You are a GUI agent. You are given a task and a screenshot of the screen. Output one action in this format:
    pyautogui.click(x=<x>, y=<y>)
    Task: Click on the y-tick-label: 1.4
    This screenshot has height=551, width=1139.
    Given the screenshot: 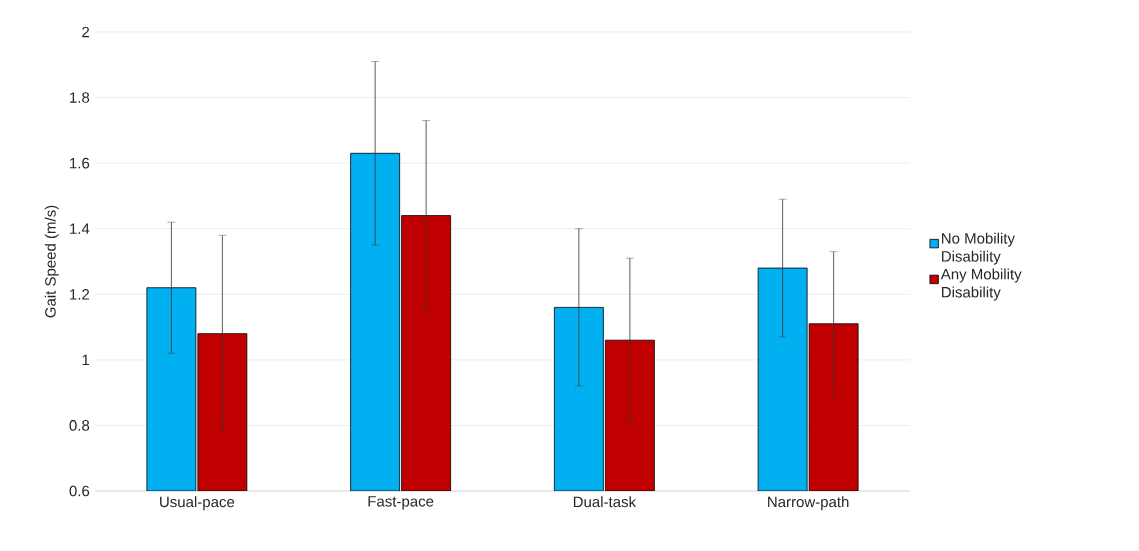 What is the action you would take?
    pyautogui.click(x=80, y=228)
    